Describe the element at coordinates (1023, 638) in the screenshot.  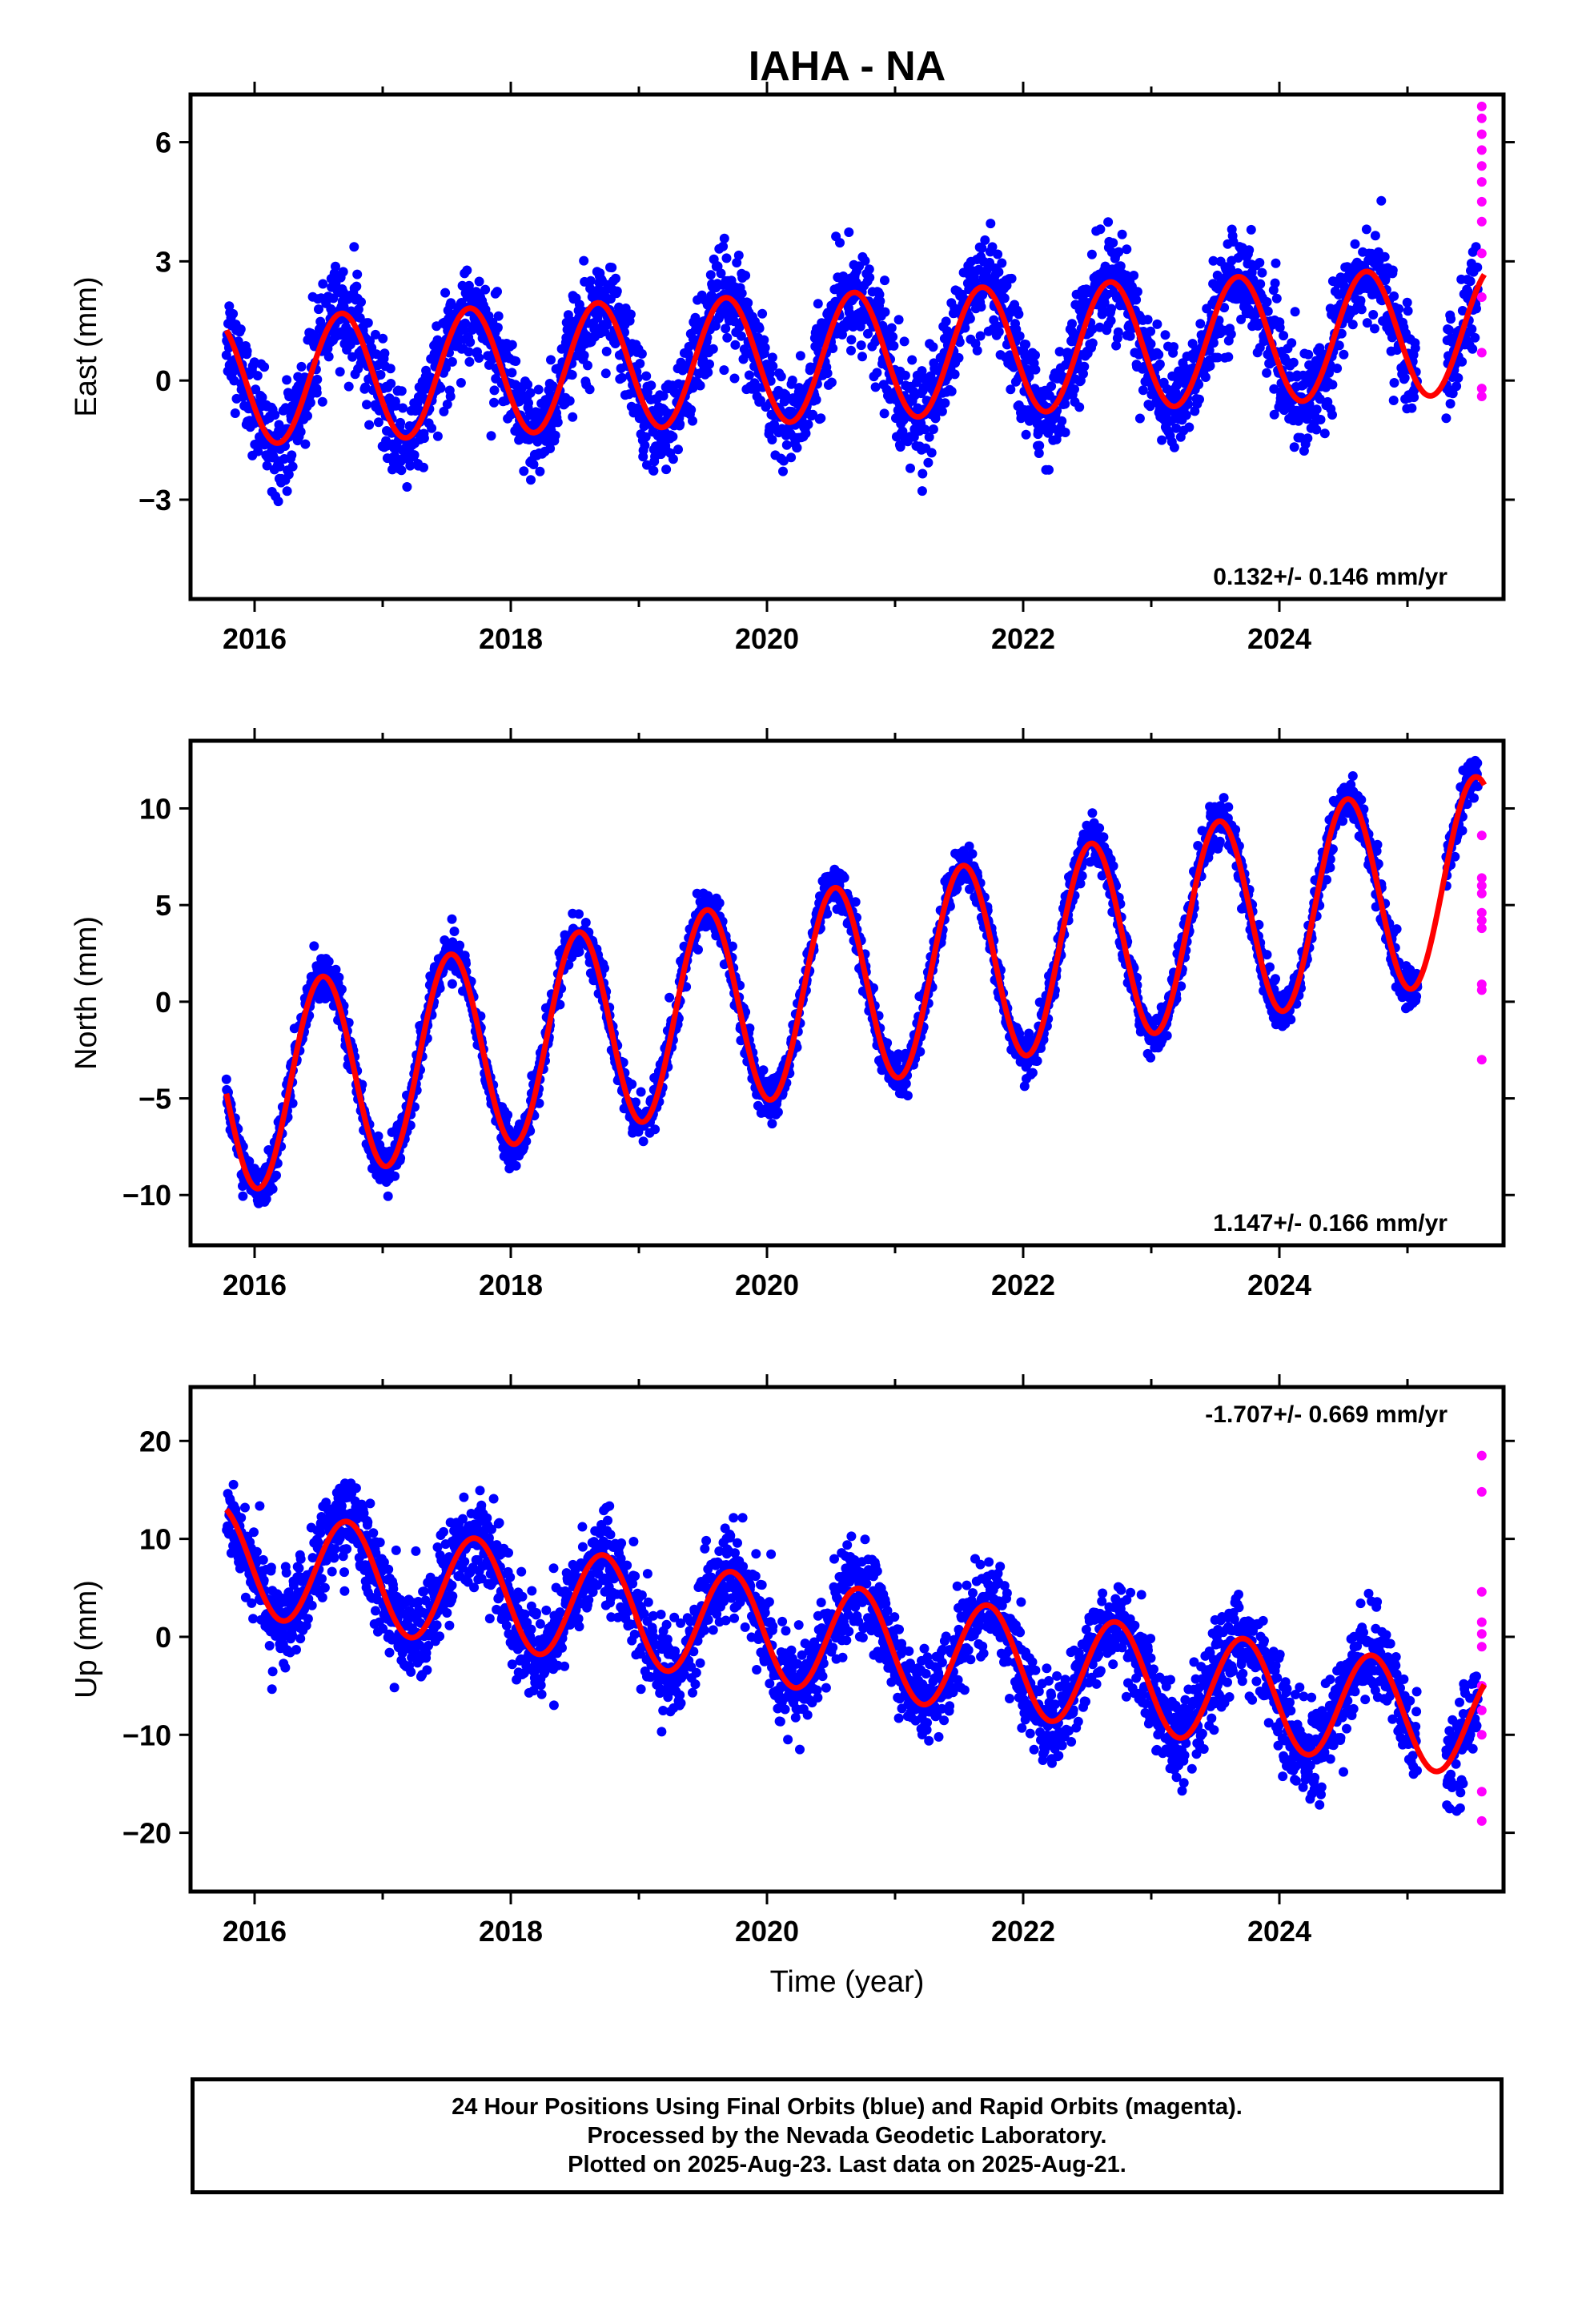
I see `x-tick-label: 2022` at that location.